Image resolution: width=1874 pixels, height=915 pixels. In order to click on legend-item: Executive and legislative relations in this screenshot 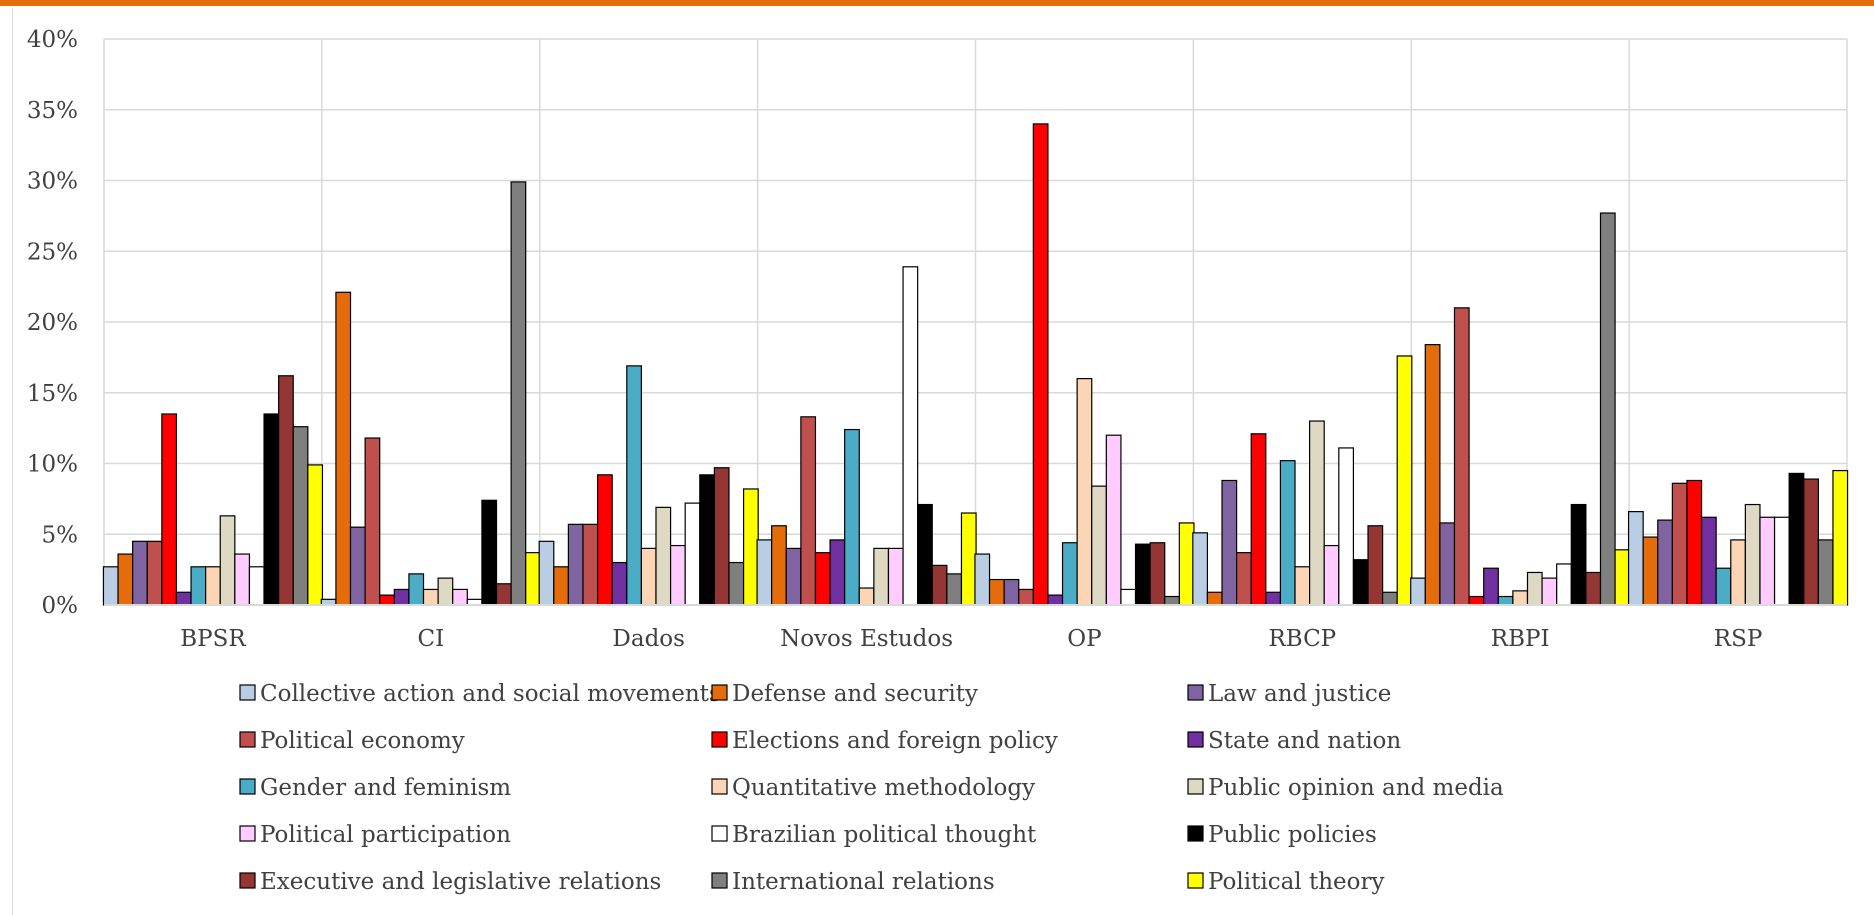, I will do `click(450, 882)`.